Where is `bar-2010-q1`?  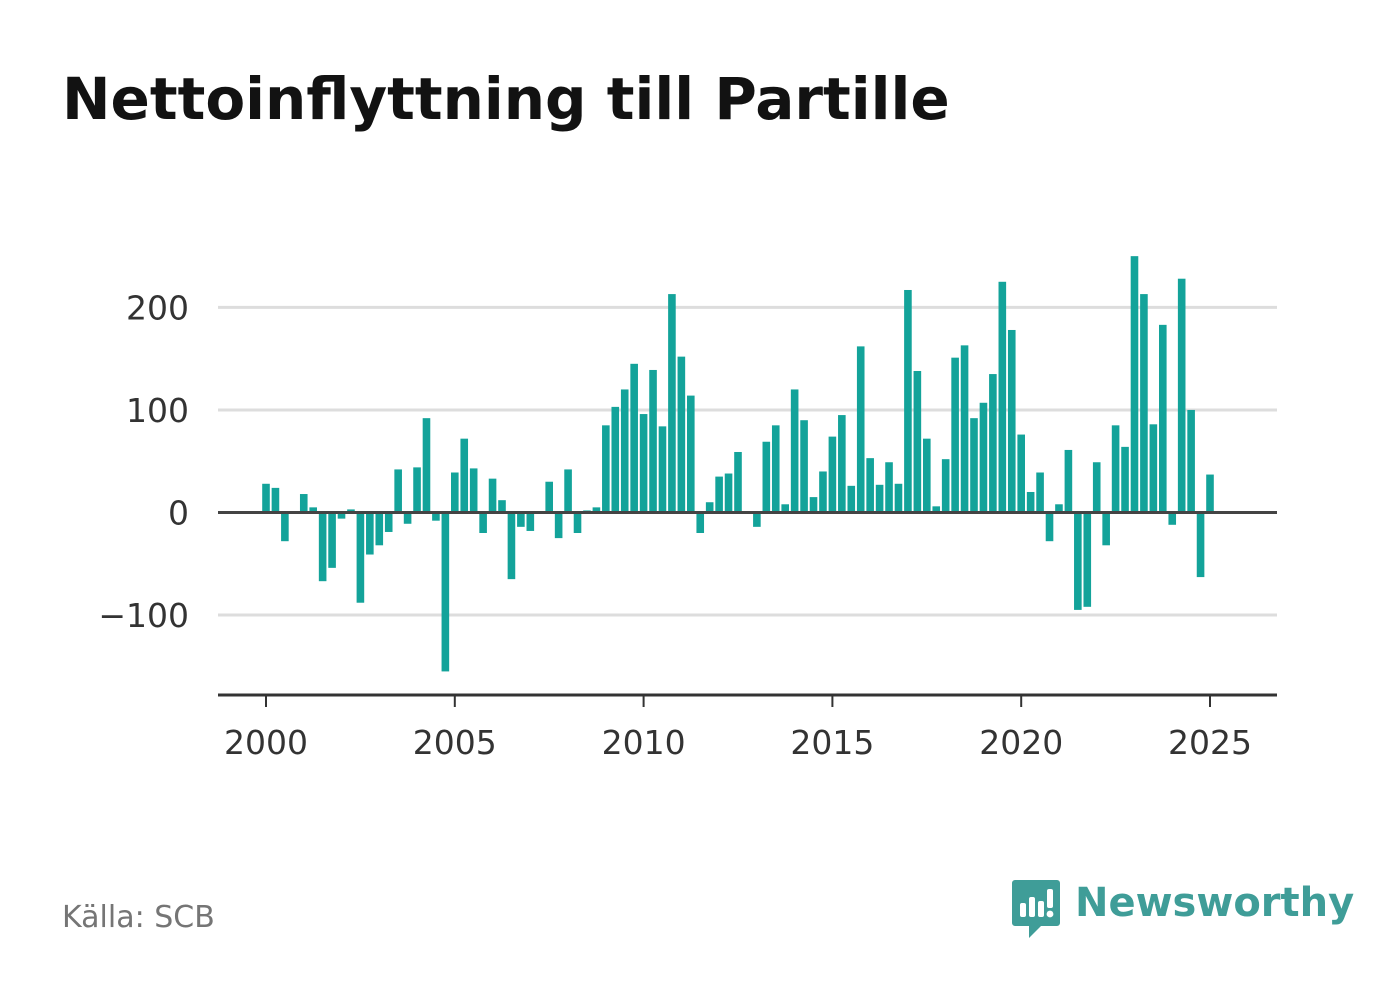
bar-2010-q1 is located at coordinates (643, 463).